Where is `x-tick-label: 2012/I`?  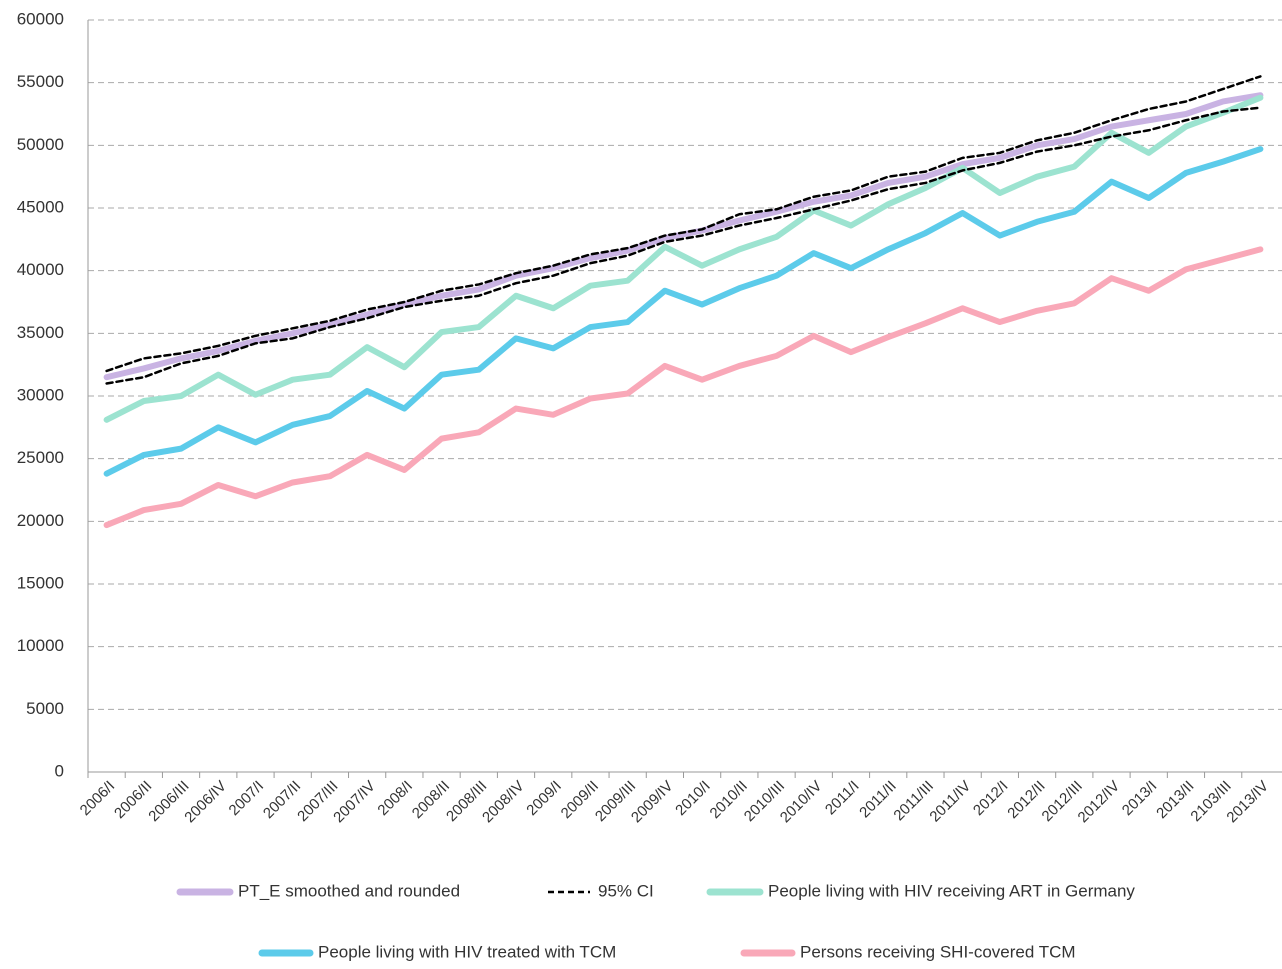 x-tick-label: 2012/I is located at coordinates (991, 799).